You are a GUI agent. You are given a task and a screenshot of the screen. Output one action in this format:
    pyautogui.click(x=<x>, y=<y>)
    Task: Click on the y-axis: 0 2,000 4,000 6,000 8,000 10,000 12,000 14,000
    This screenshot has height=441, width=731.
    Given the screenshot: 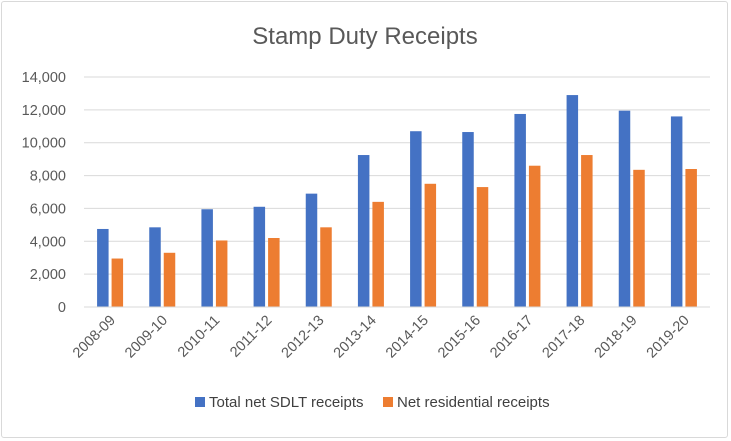 What is the action you would take?
    pyautogui.click(x=44, y=193)
    